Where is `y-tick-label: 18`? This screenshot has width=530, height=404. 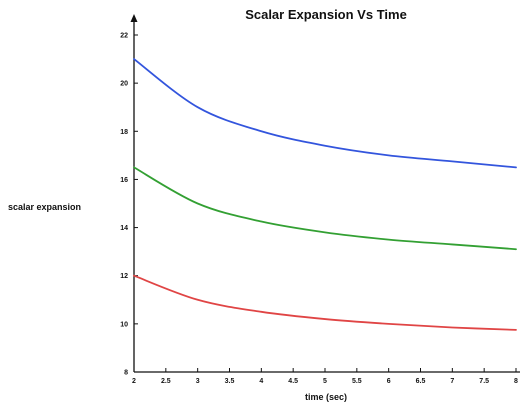 y-tick-label: 18 is located at coordinates (124, 132).